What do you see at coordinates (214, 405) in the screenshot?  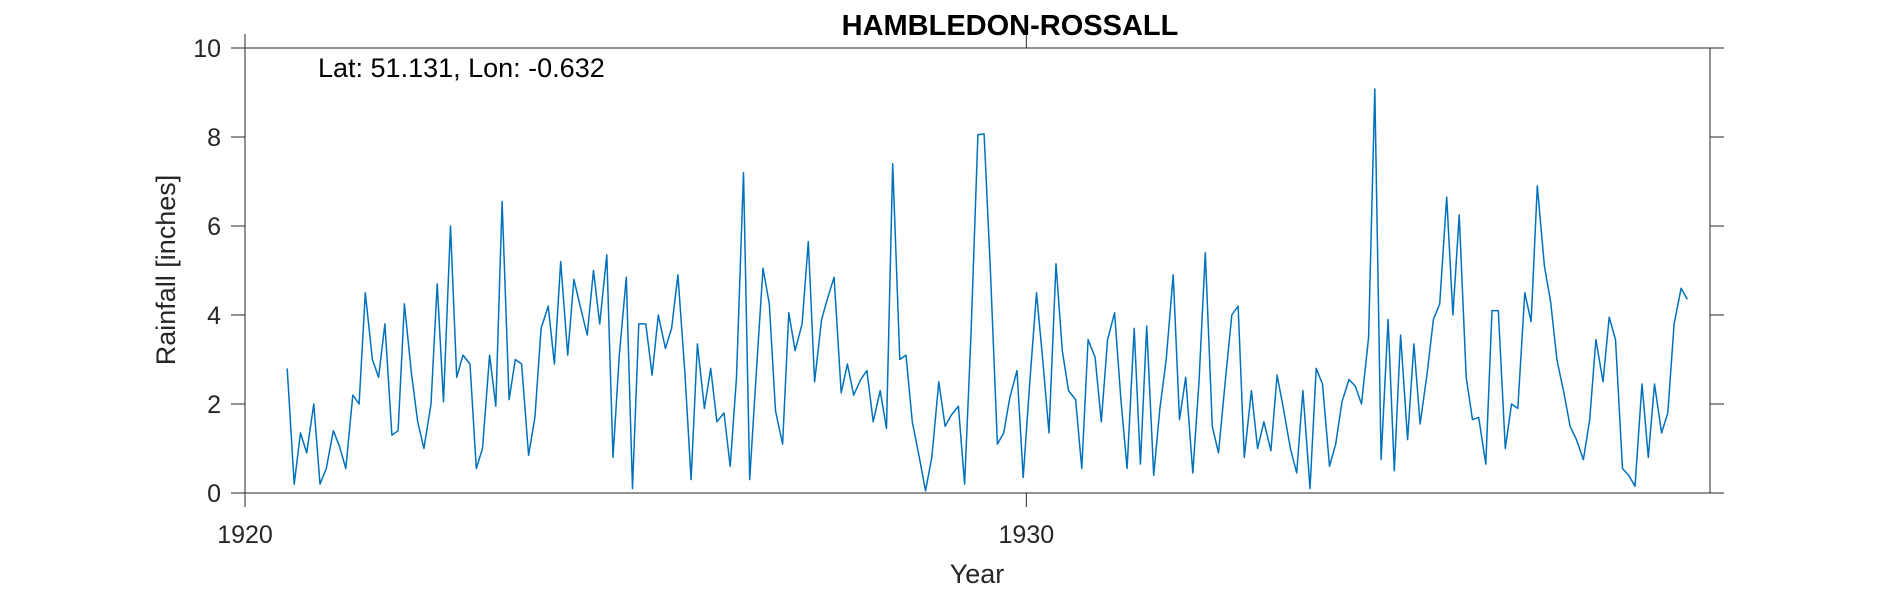 I see `y-tick-label: 2` at bounding box center [214, 405].